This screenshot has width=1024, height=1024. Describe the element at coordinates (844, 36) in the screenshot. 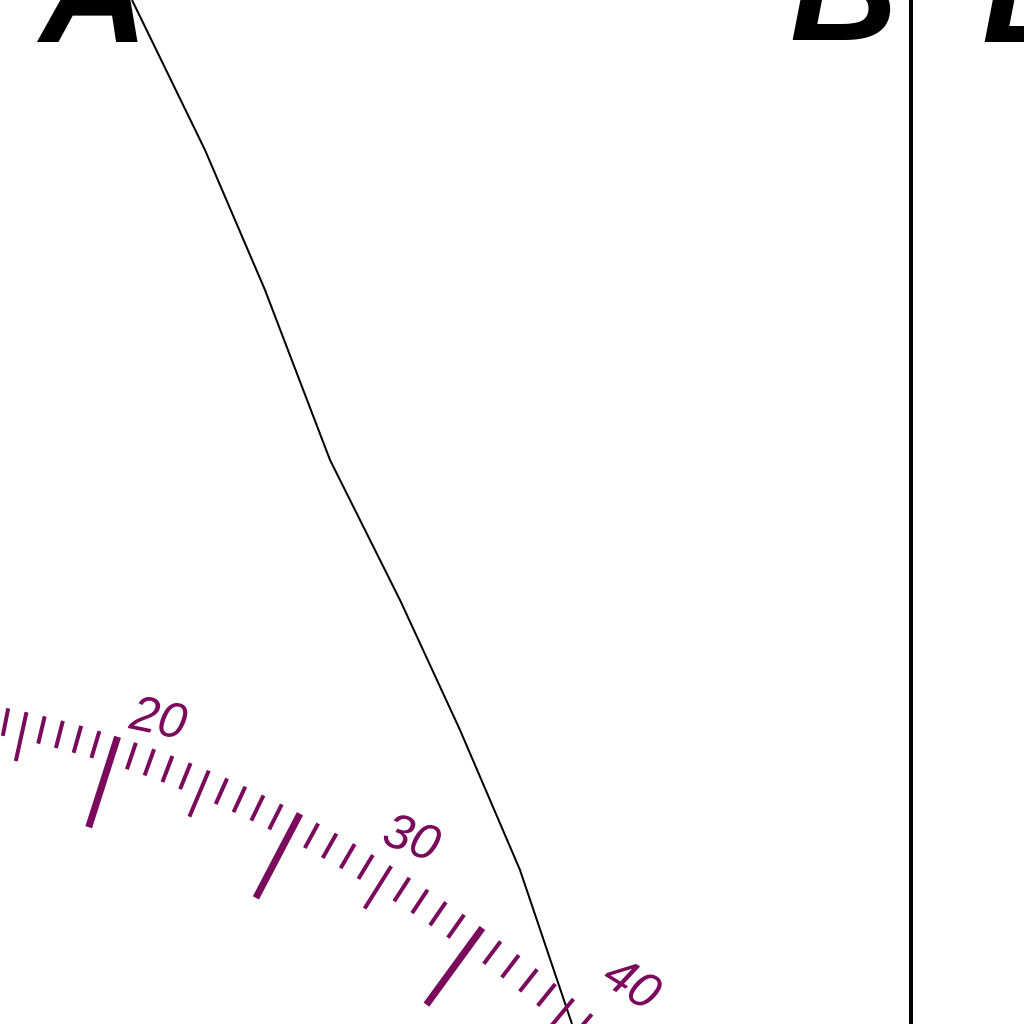

I see `letter-b-label: B` at that location.